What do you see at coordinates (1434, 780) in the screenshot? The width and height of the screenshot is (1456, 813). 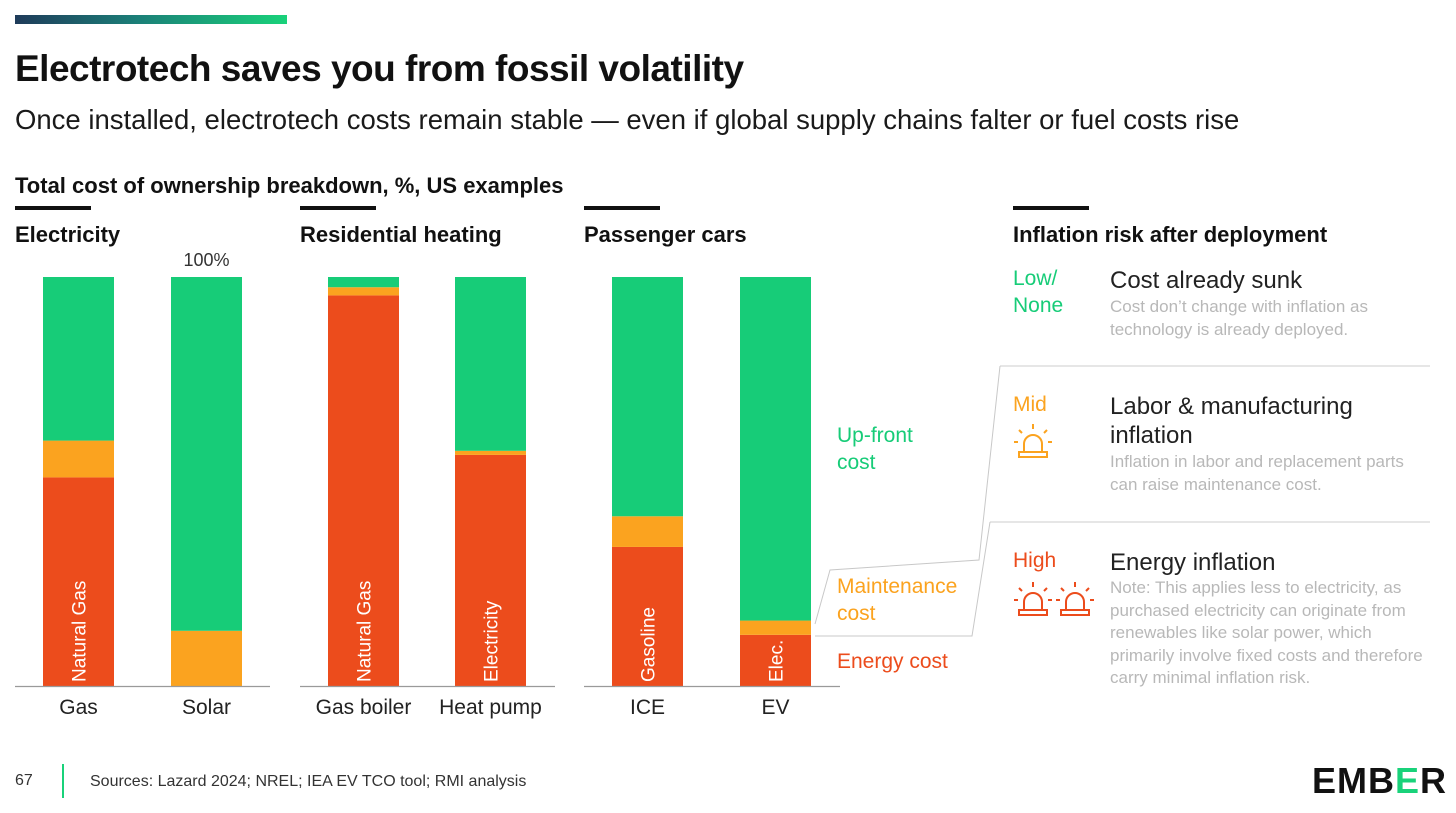 I see `logo-part: R` at bounding box center [1434, 780].